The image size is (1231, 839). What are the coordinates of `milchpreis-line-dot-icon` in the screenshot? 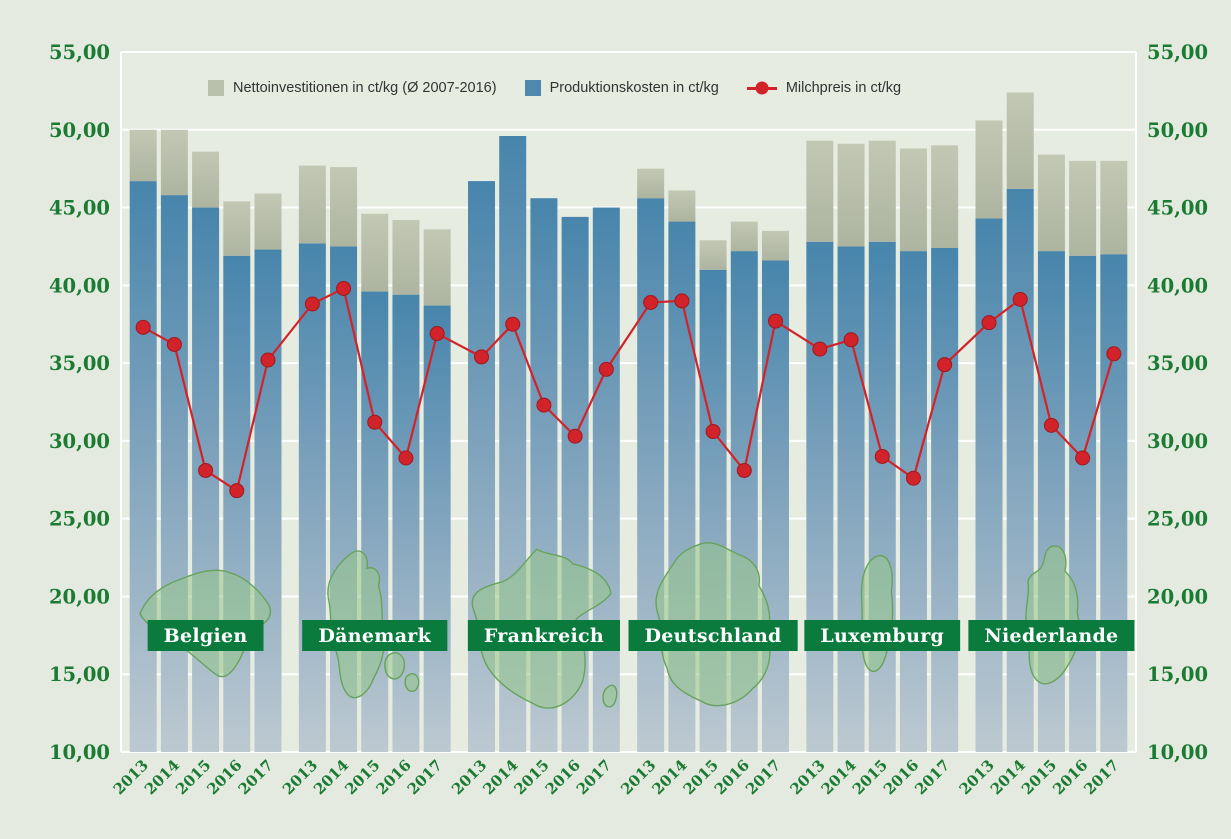 It's located at (761, 88).